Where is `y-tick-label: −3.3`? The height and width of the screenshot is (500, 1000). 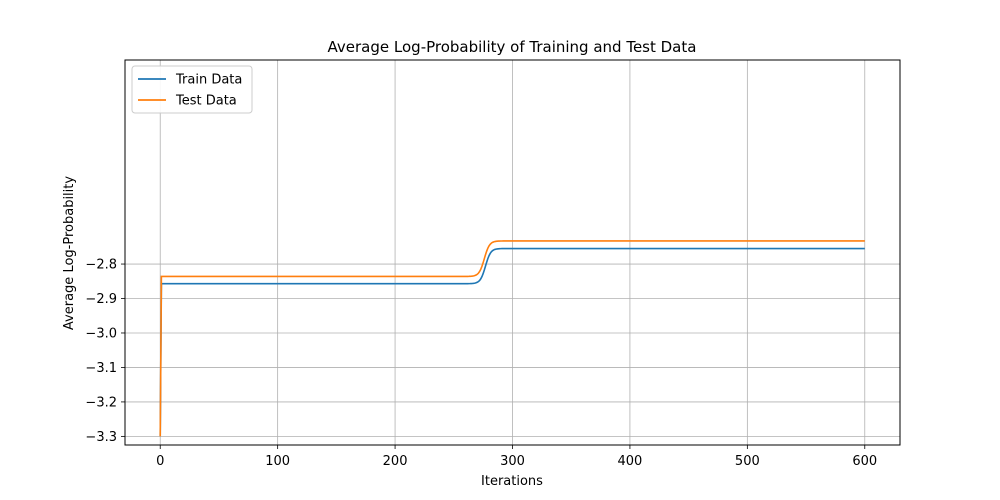 y-tick-label: −3.3 is located at coordinates (101, 437).